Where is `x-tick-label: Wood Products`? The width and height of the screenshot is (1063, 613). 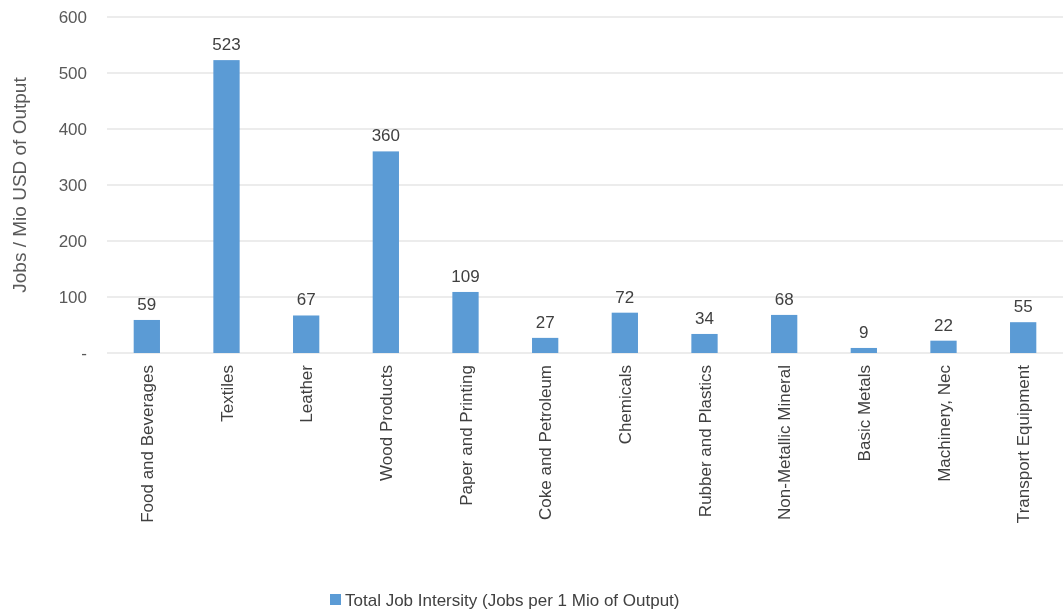 x-tick-label: Wood Products is located at coordinates (386, 423).